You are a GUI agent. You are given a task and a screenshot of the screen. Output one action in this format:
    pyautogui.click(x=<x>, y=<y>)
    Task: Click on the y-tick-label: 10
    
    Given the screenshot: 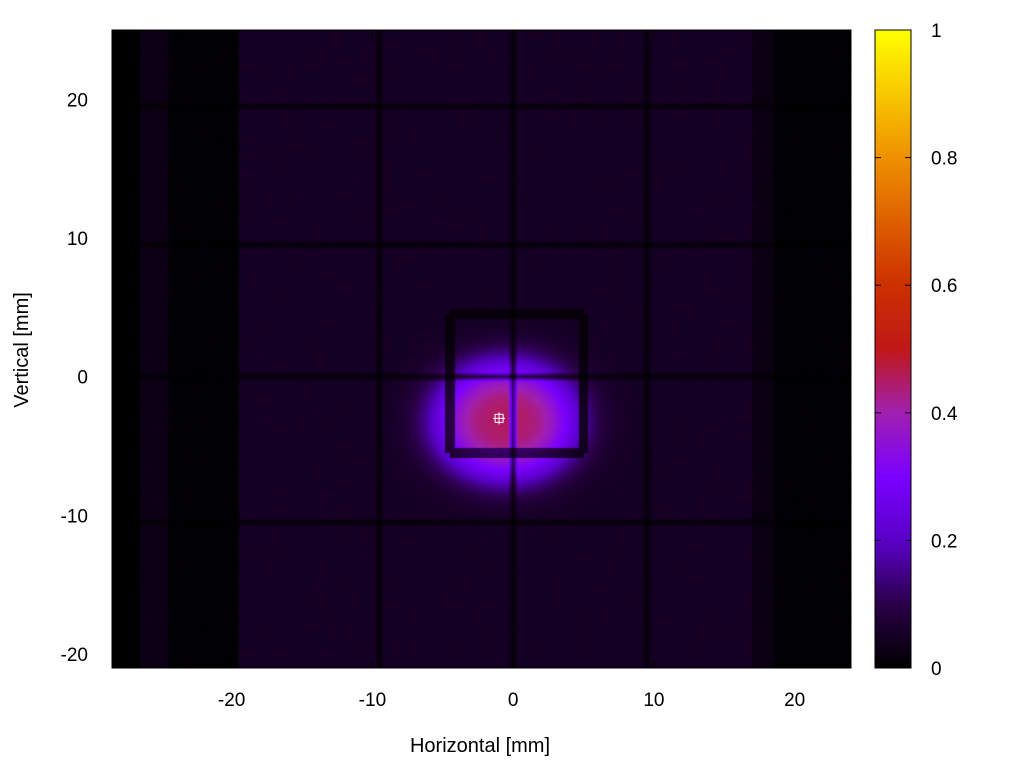 What is the action you would take?
    pyautogui.click(x=77, y=239)
    